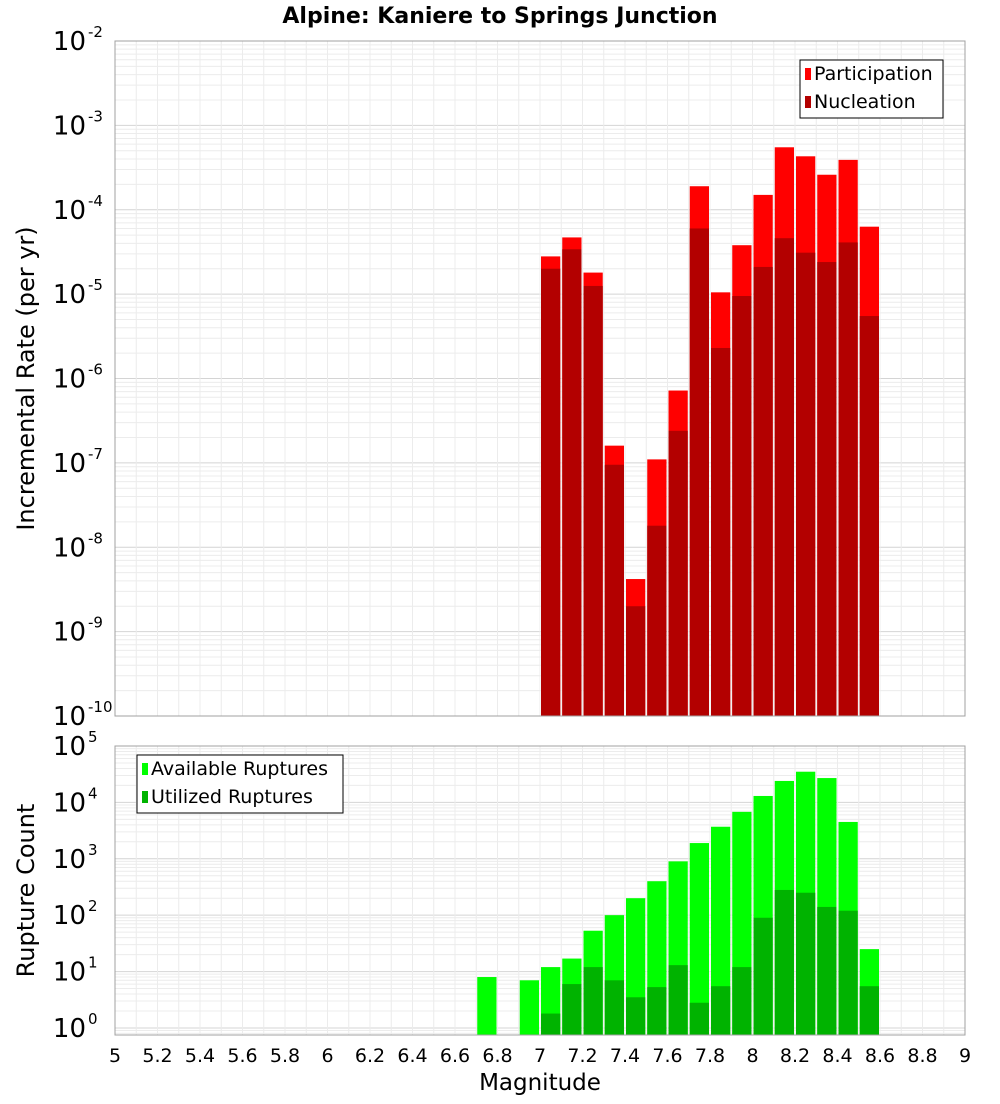  I want to click on y-tick-exponent: -2, so click(95, 32).